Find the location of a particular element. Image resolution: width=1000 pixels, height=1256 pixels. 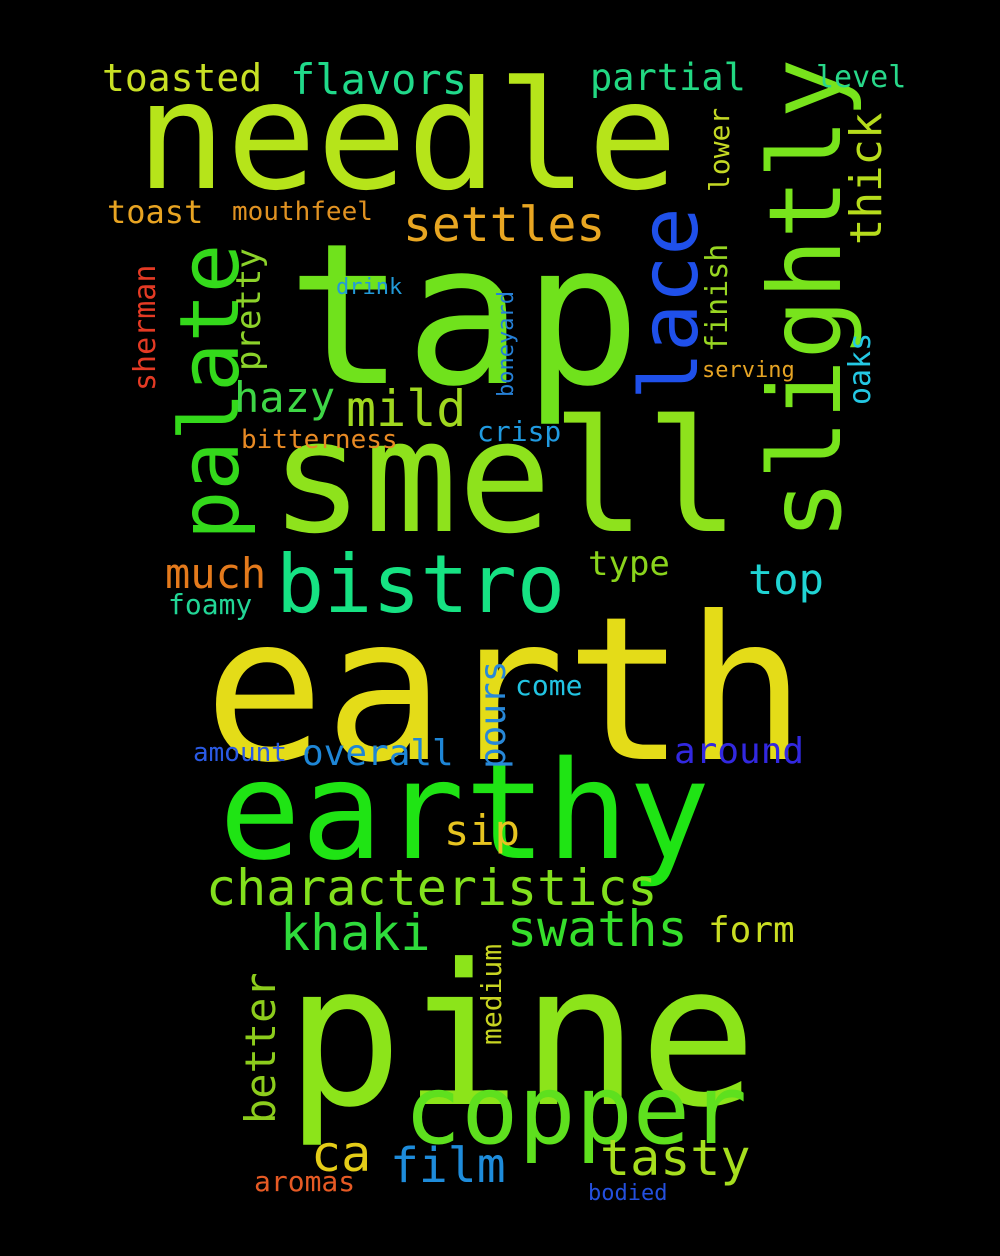

word-drink: drink is located at coordinates (369, 287).